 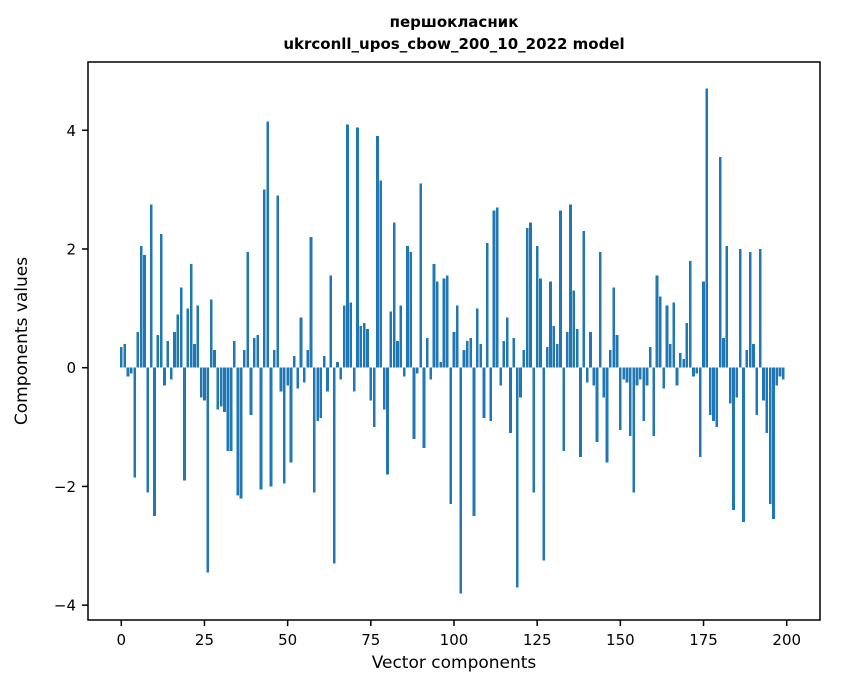 What do you see at coordinates (71, 249) in the screenshot?
I see `y-tick-label: 2` at bounding box center [71, 249].